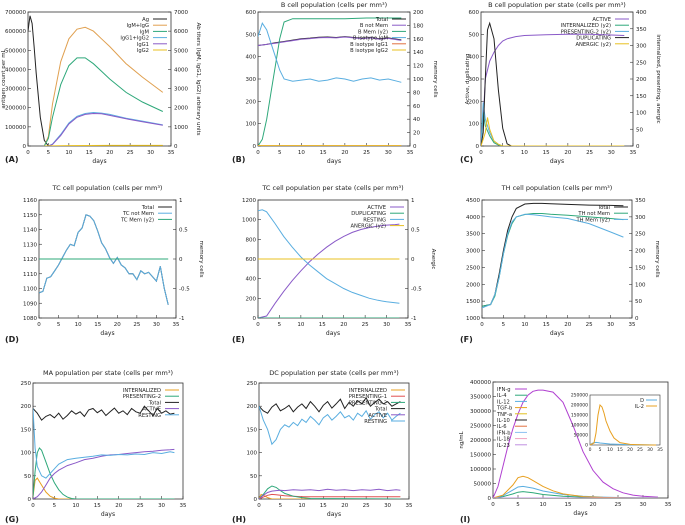 The image size is (685, 525). I want to click on x-tick-label: 35, so click(632, 325).